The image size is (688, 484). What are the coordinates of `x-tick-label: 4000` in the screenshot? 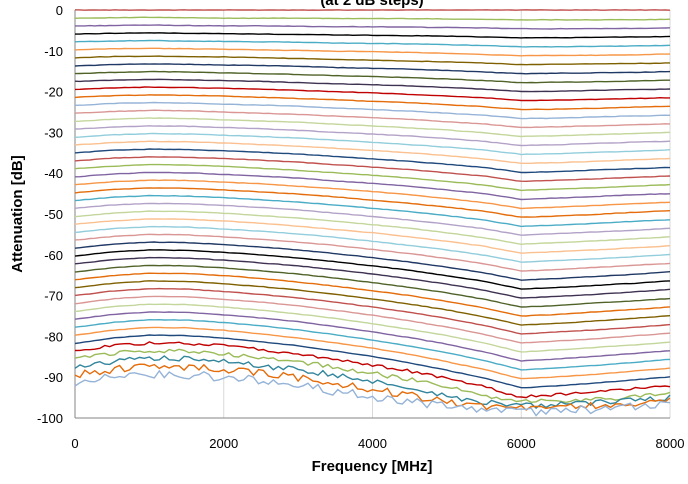 It's located at (372, 443).